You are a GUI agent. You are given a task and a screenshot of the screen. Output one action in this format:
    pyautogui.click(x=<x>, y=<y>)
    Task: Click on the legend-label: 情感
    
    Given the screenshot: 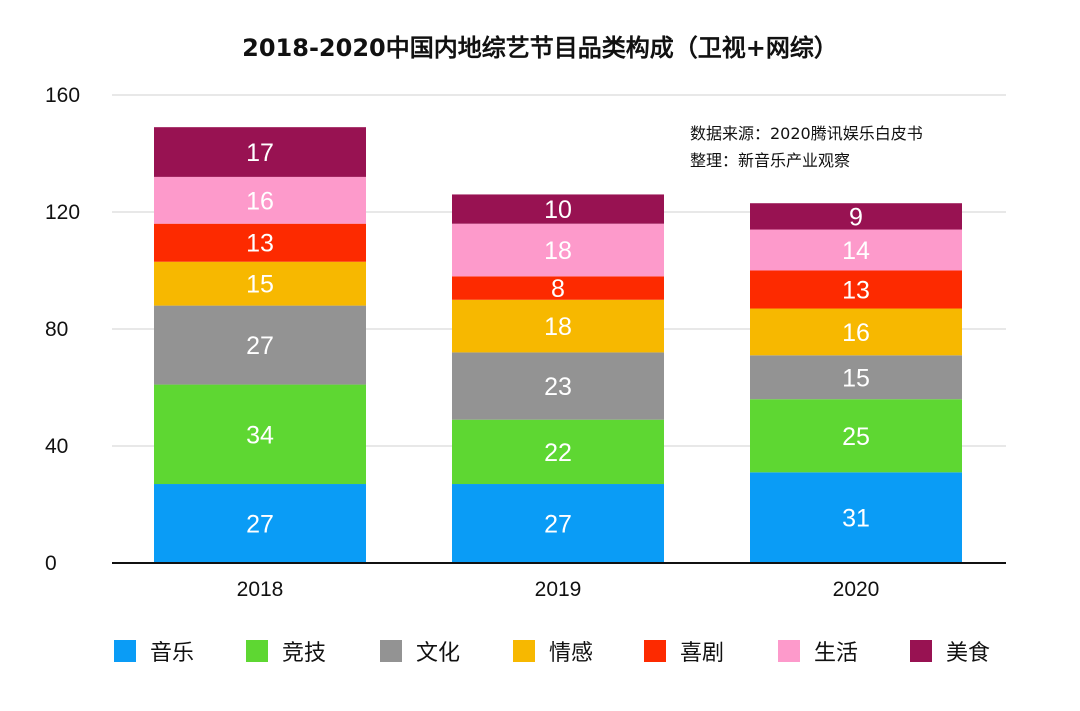 What is the action you would take?
    pyautogui.click(x=571, y=653)
    